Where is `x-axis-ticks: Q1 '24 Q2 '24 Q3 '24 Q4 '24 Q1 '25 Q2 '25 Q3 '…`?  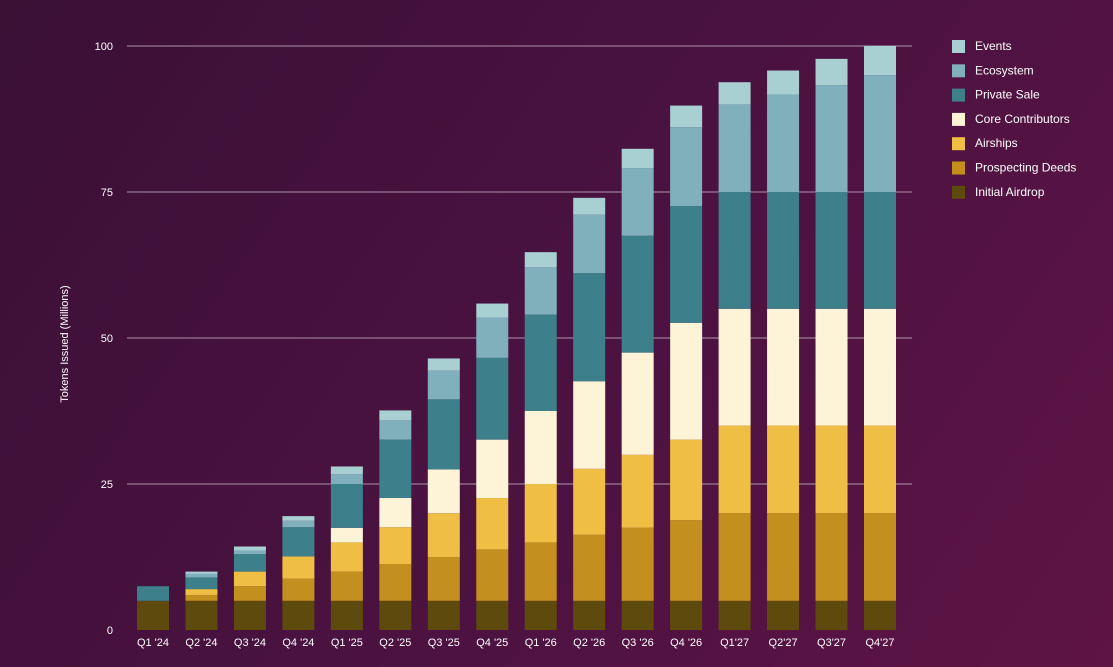 x-axis-ticks: Q1 '24 Q2 '24 Q3 '24 Q4 '24 Q1 '25 Q2 '25 Q3 '… is located at coordinates (516, 643).